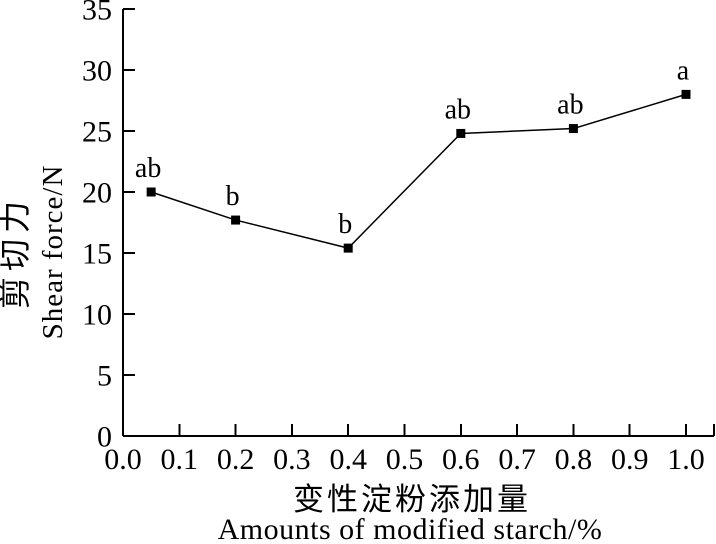  I want to click on x-tick-label: 0.5, so click(405, 459).